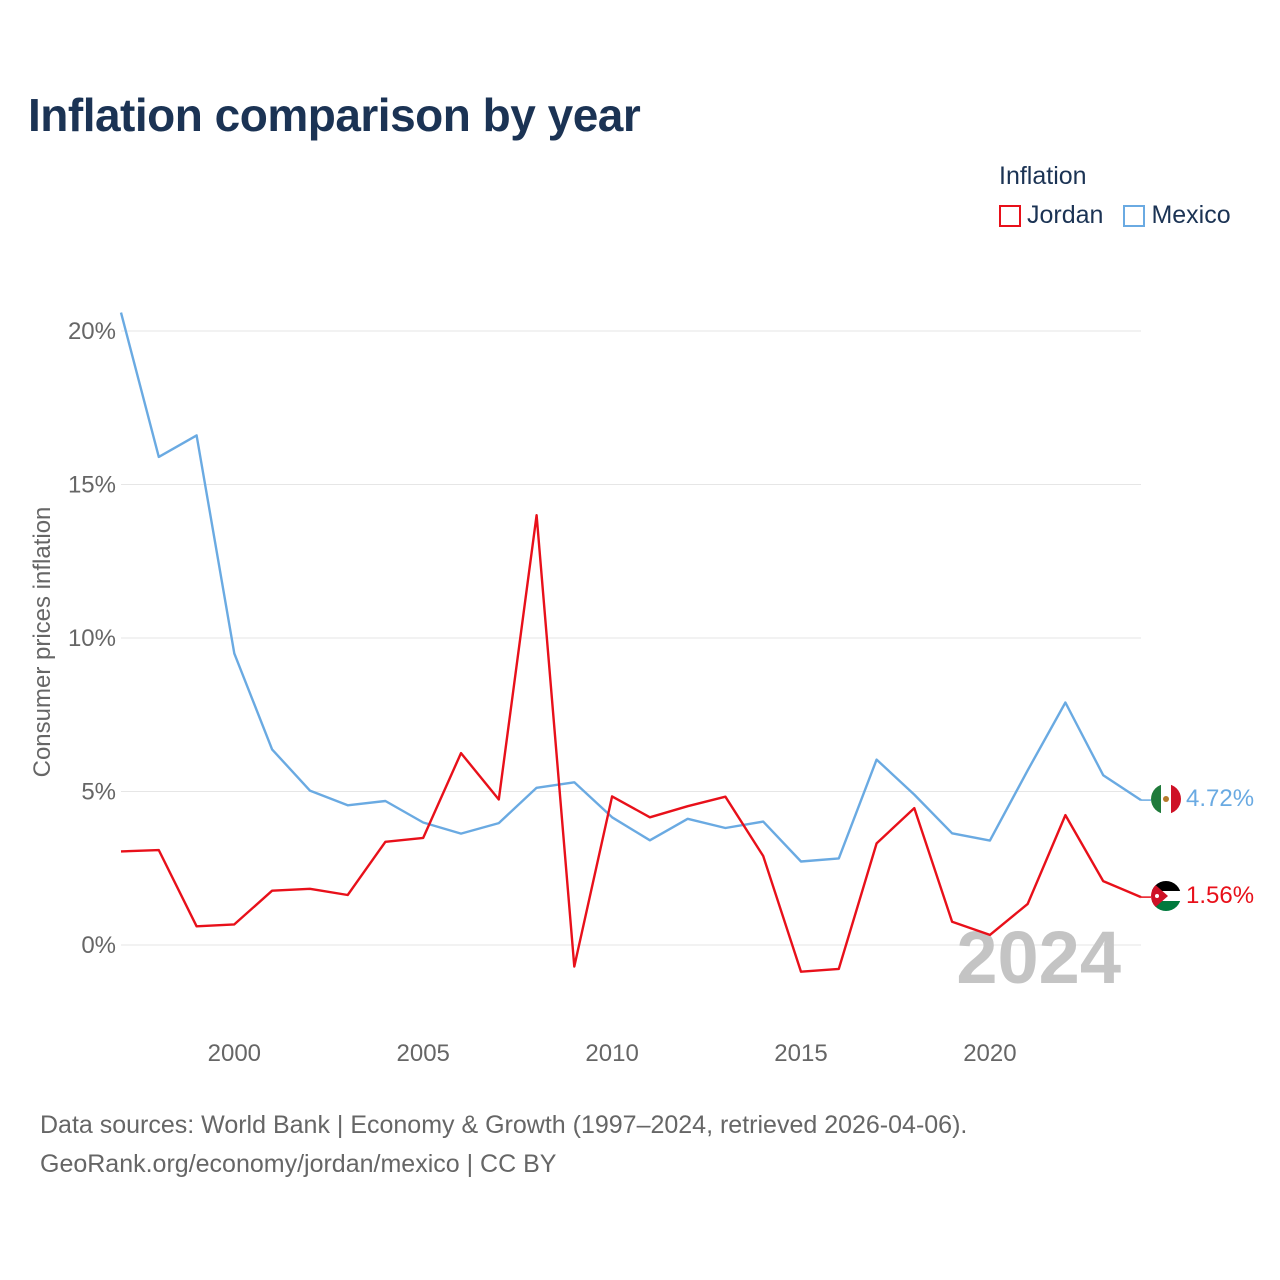 The height and width of the screenshot is (1280, 1280). Describe the element at coordinates (92, 331) in the screenshot. I see `y-tick-label: 20%` at that location.